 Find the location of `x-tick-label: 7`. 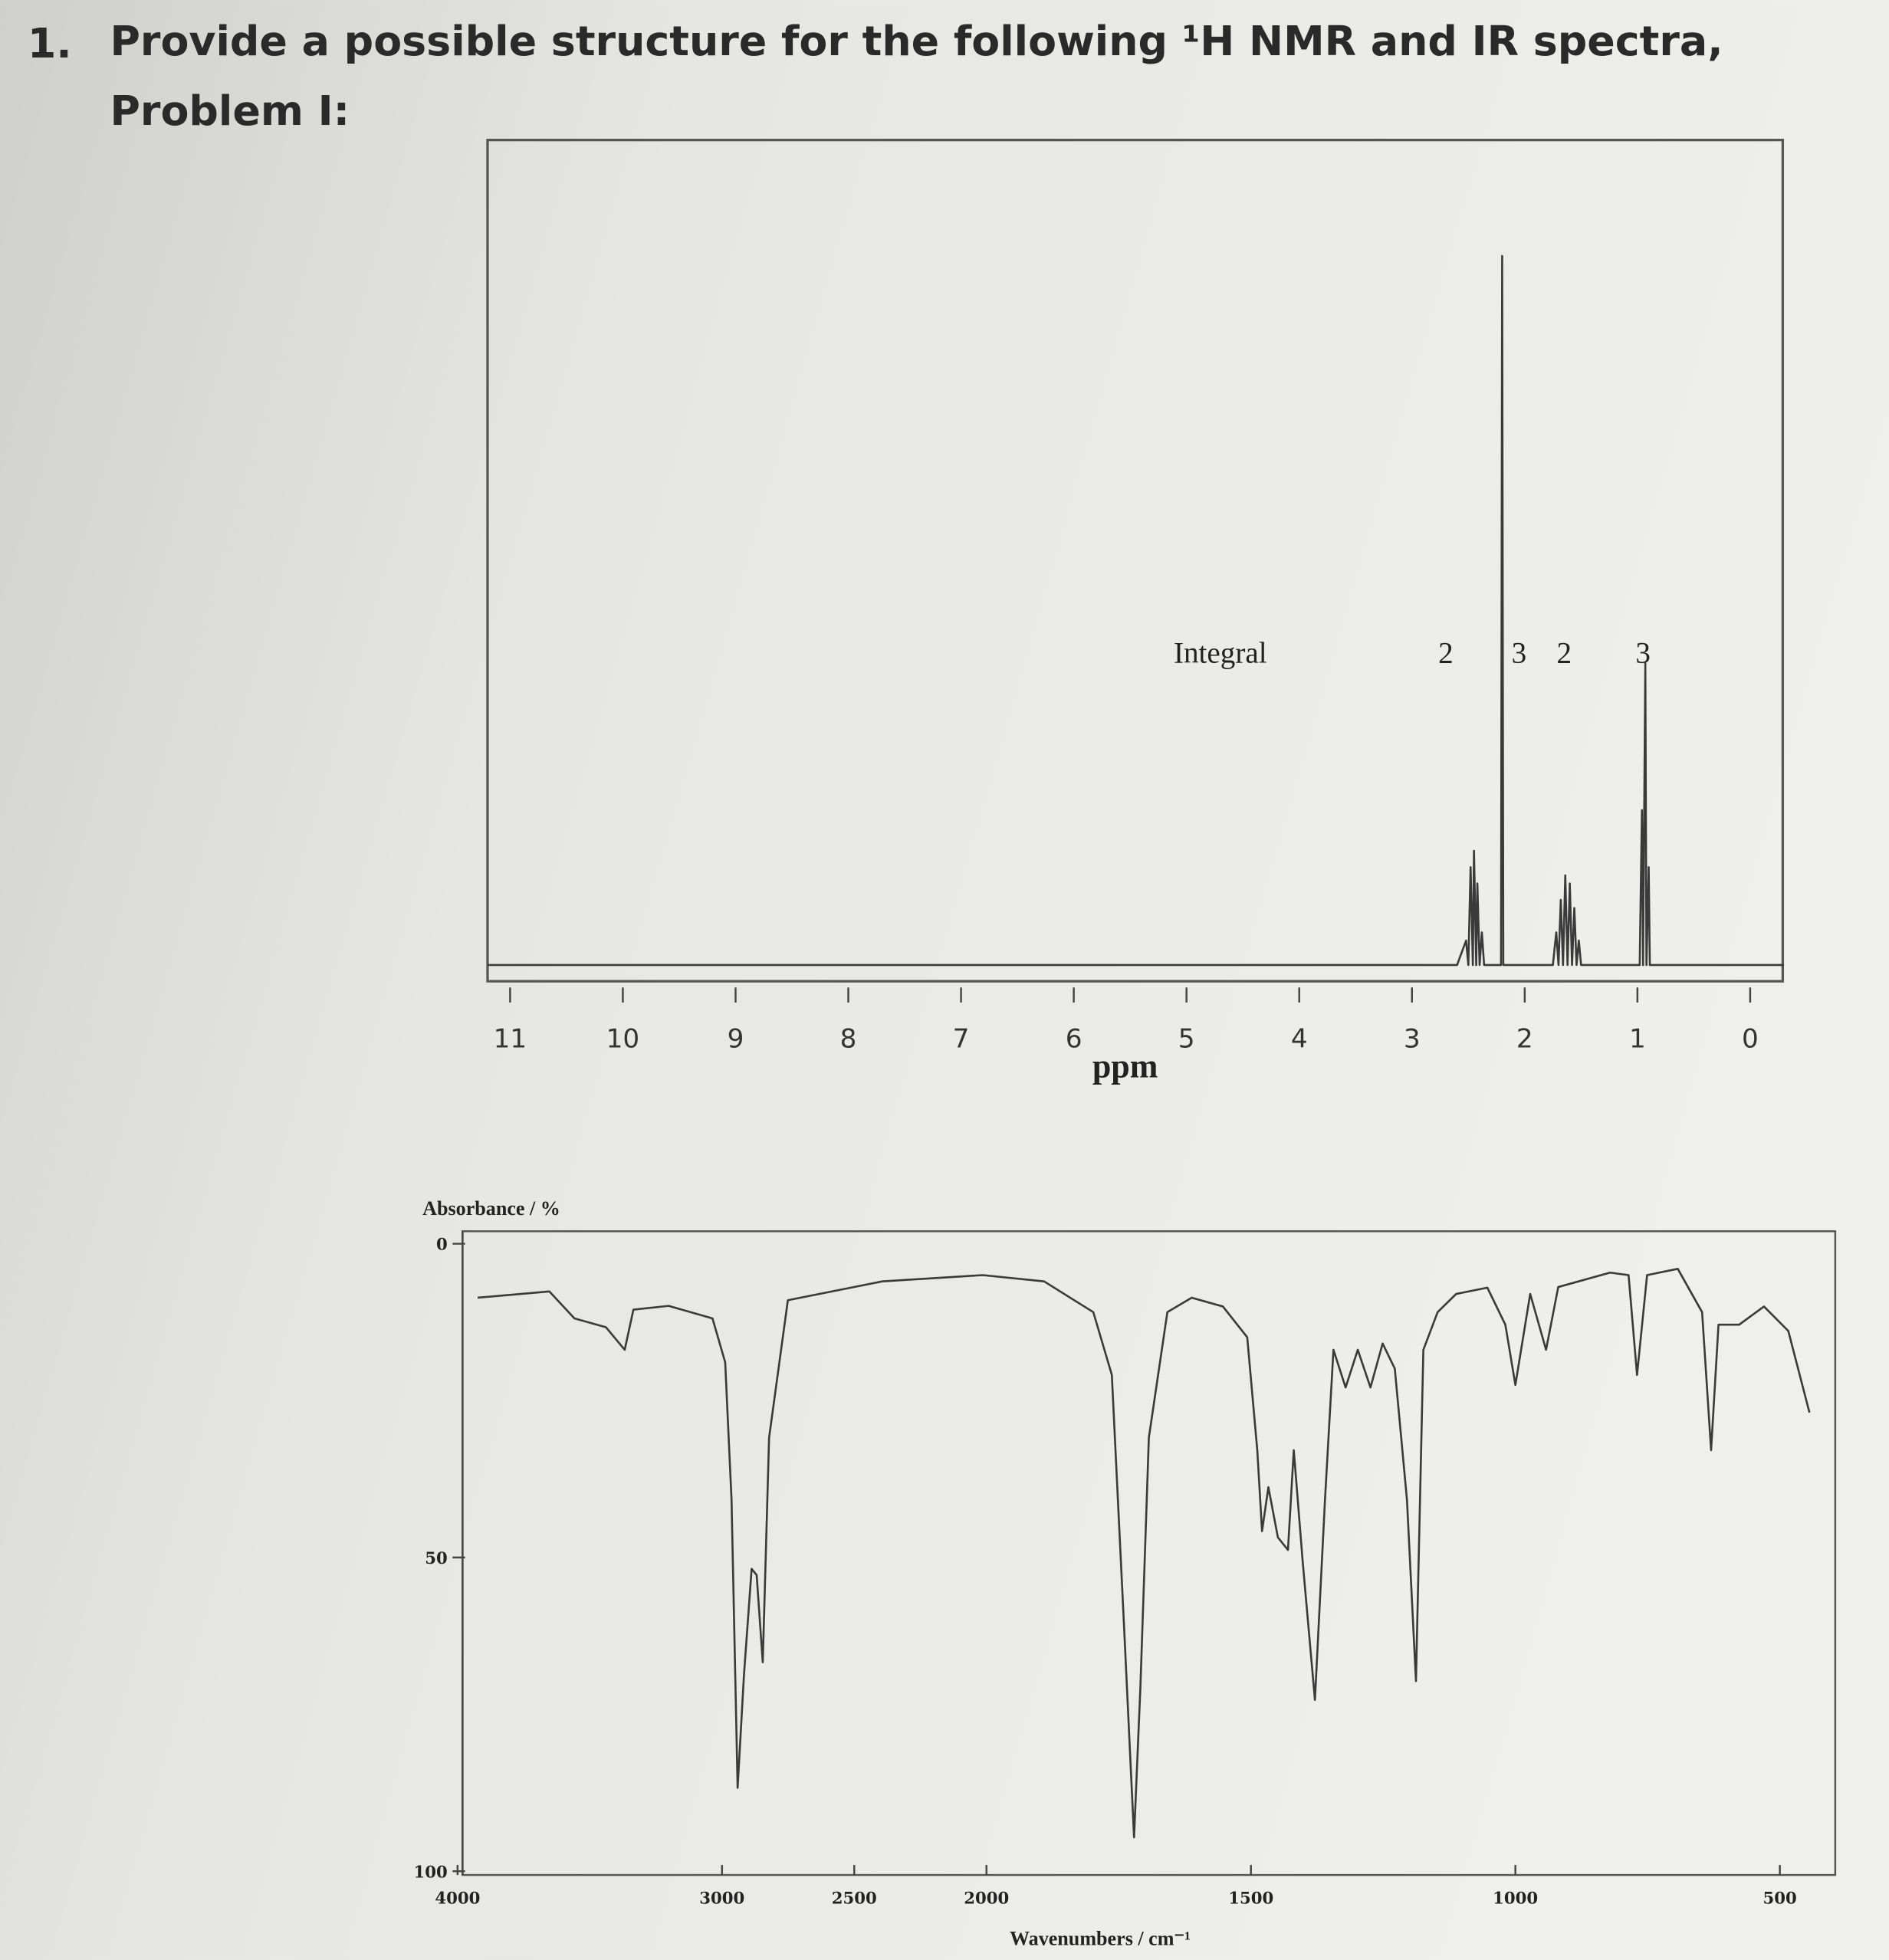

x-tick-label: 7 is located at coordinates (961, 1039).